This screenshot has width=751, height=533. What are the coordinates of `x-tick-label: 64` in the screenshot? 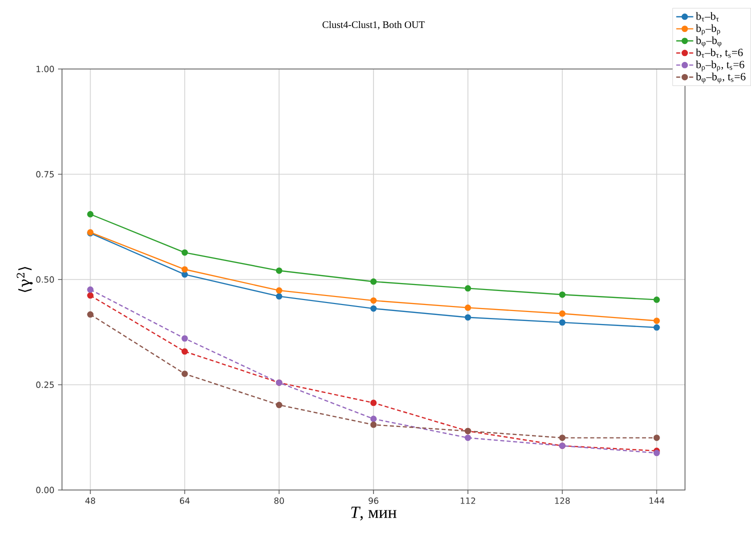 It's located at (185, 501).